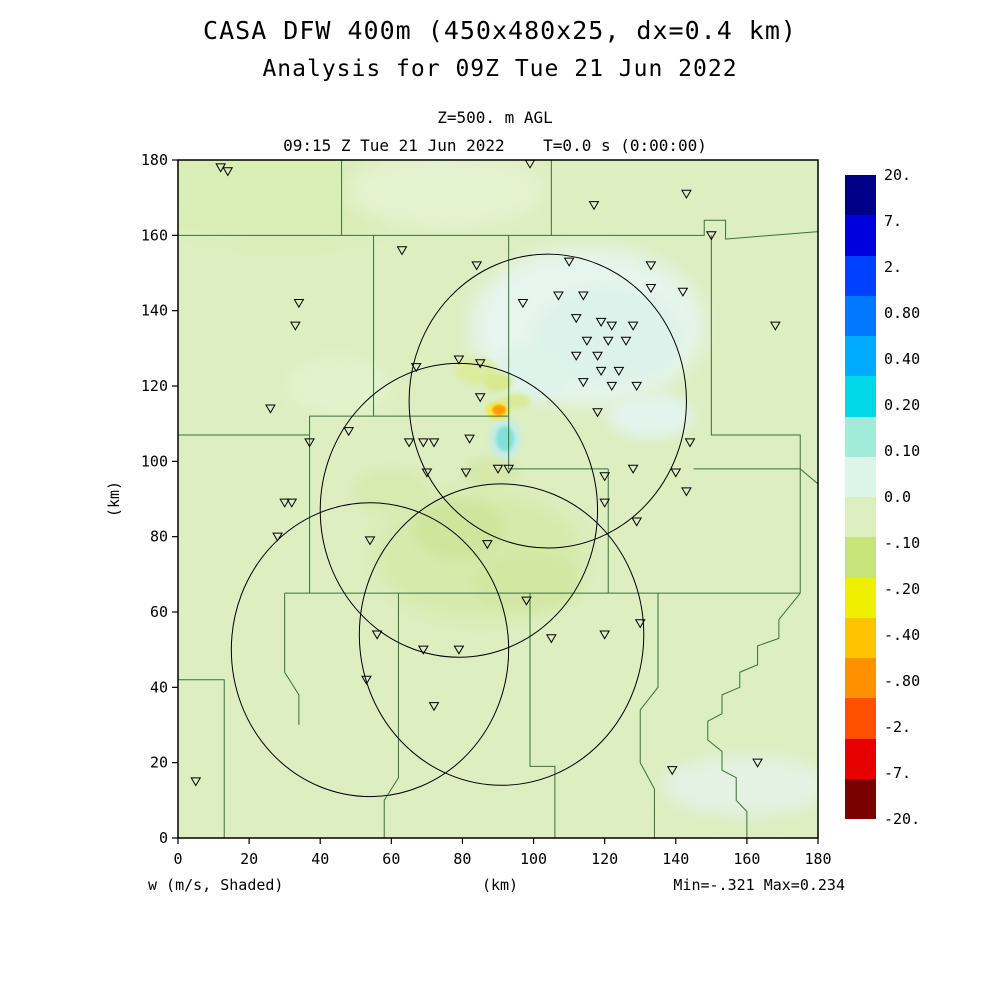 The width and height of the screenshot is (1000, 1000). I want to click on figure-subtitle: Analysis for 09Z Tue 21 Jun 2022, so click(500, 69).